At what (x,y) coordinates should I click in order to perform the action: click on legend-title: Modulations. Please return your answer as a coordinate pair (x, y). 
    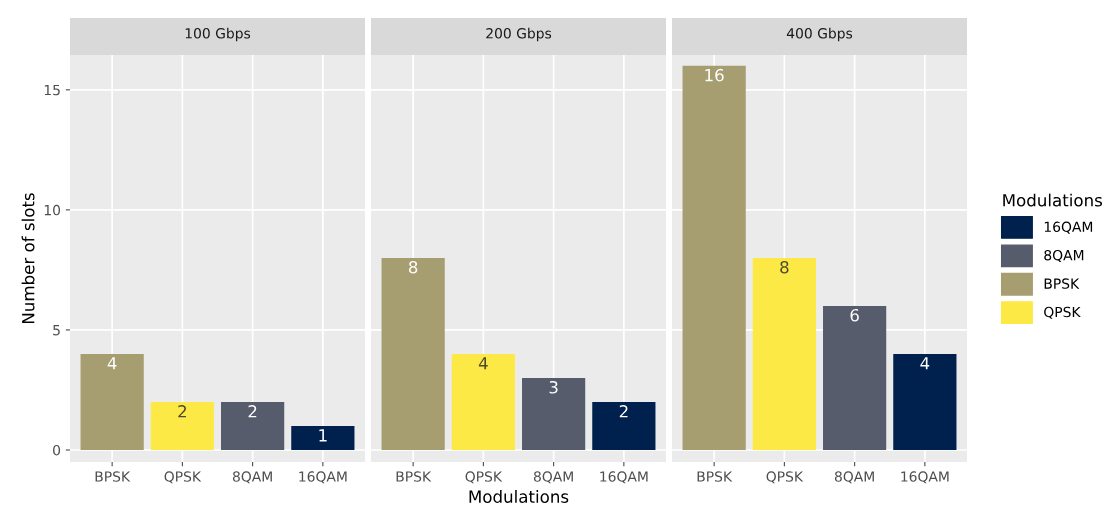
    Looking at the image, I should click on (1053, 200).